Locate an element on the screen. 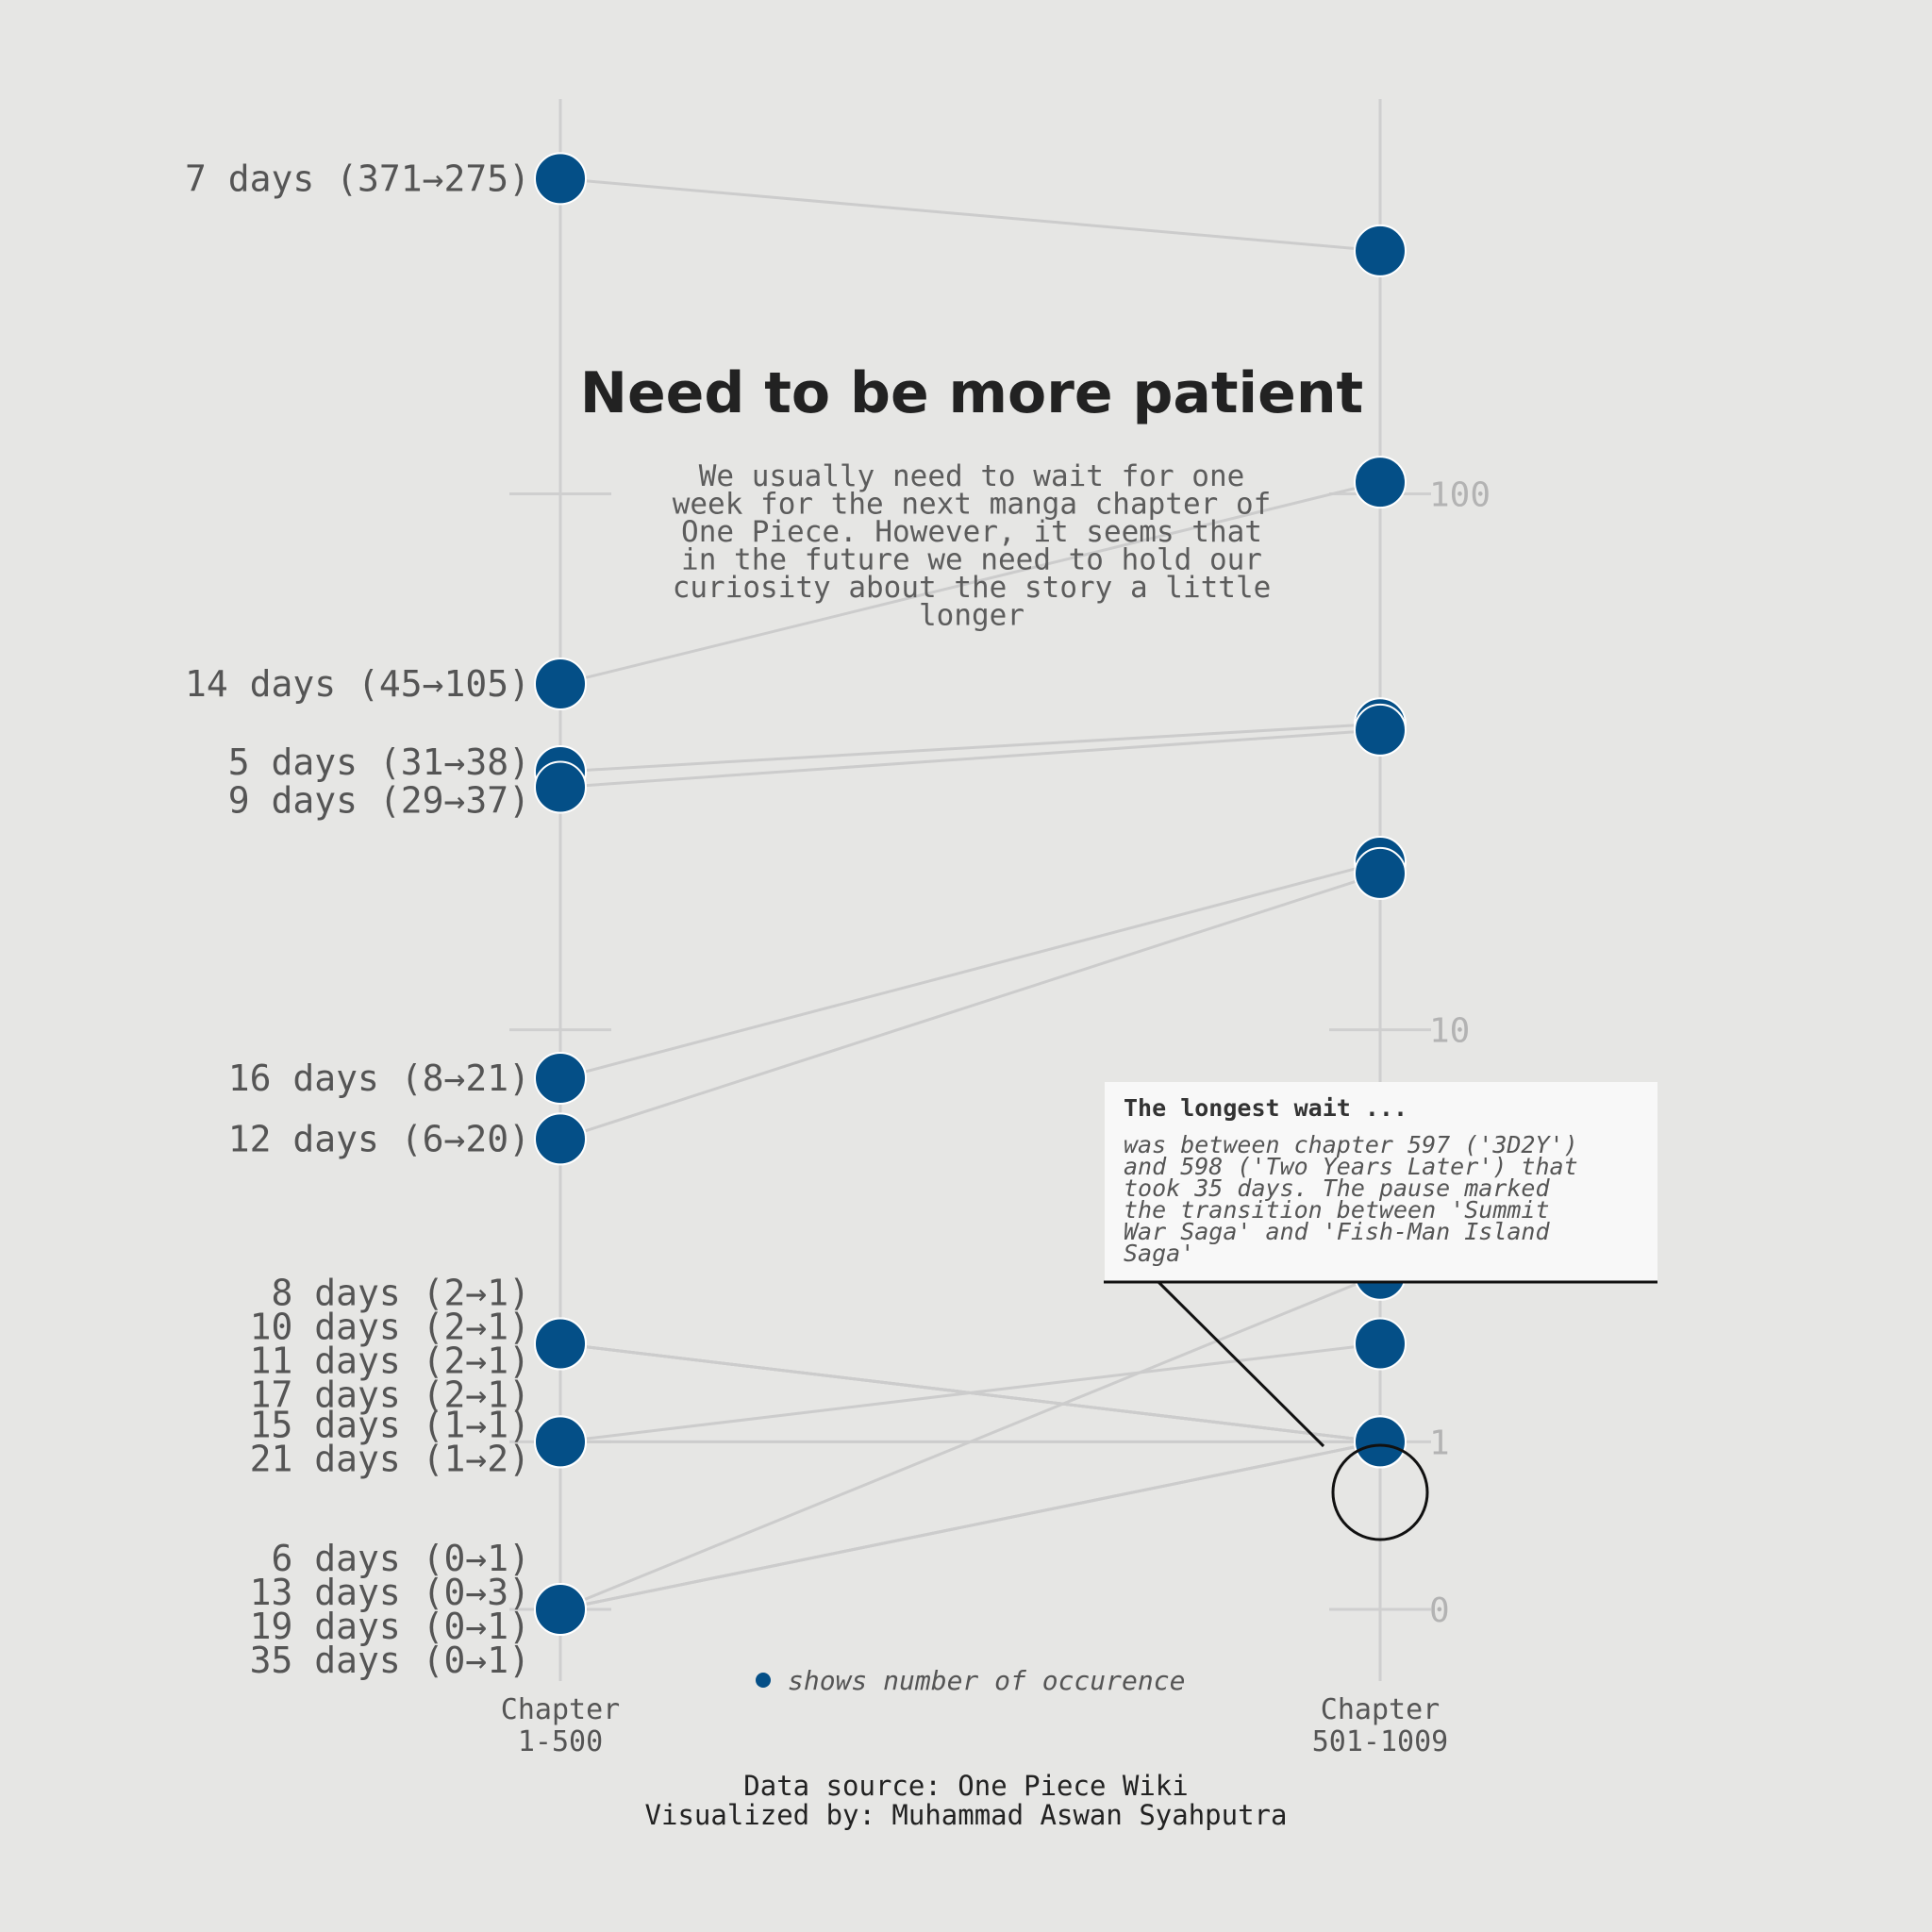  y-tick-label-100: 100 is located at coordinates (1460, 495).